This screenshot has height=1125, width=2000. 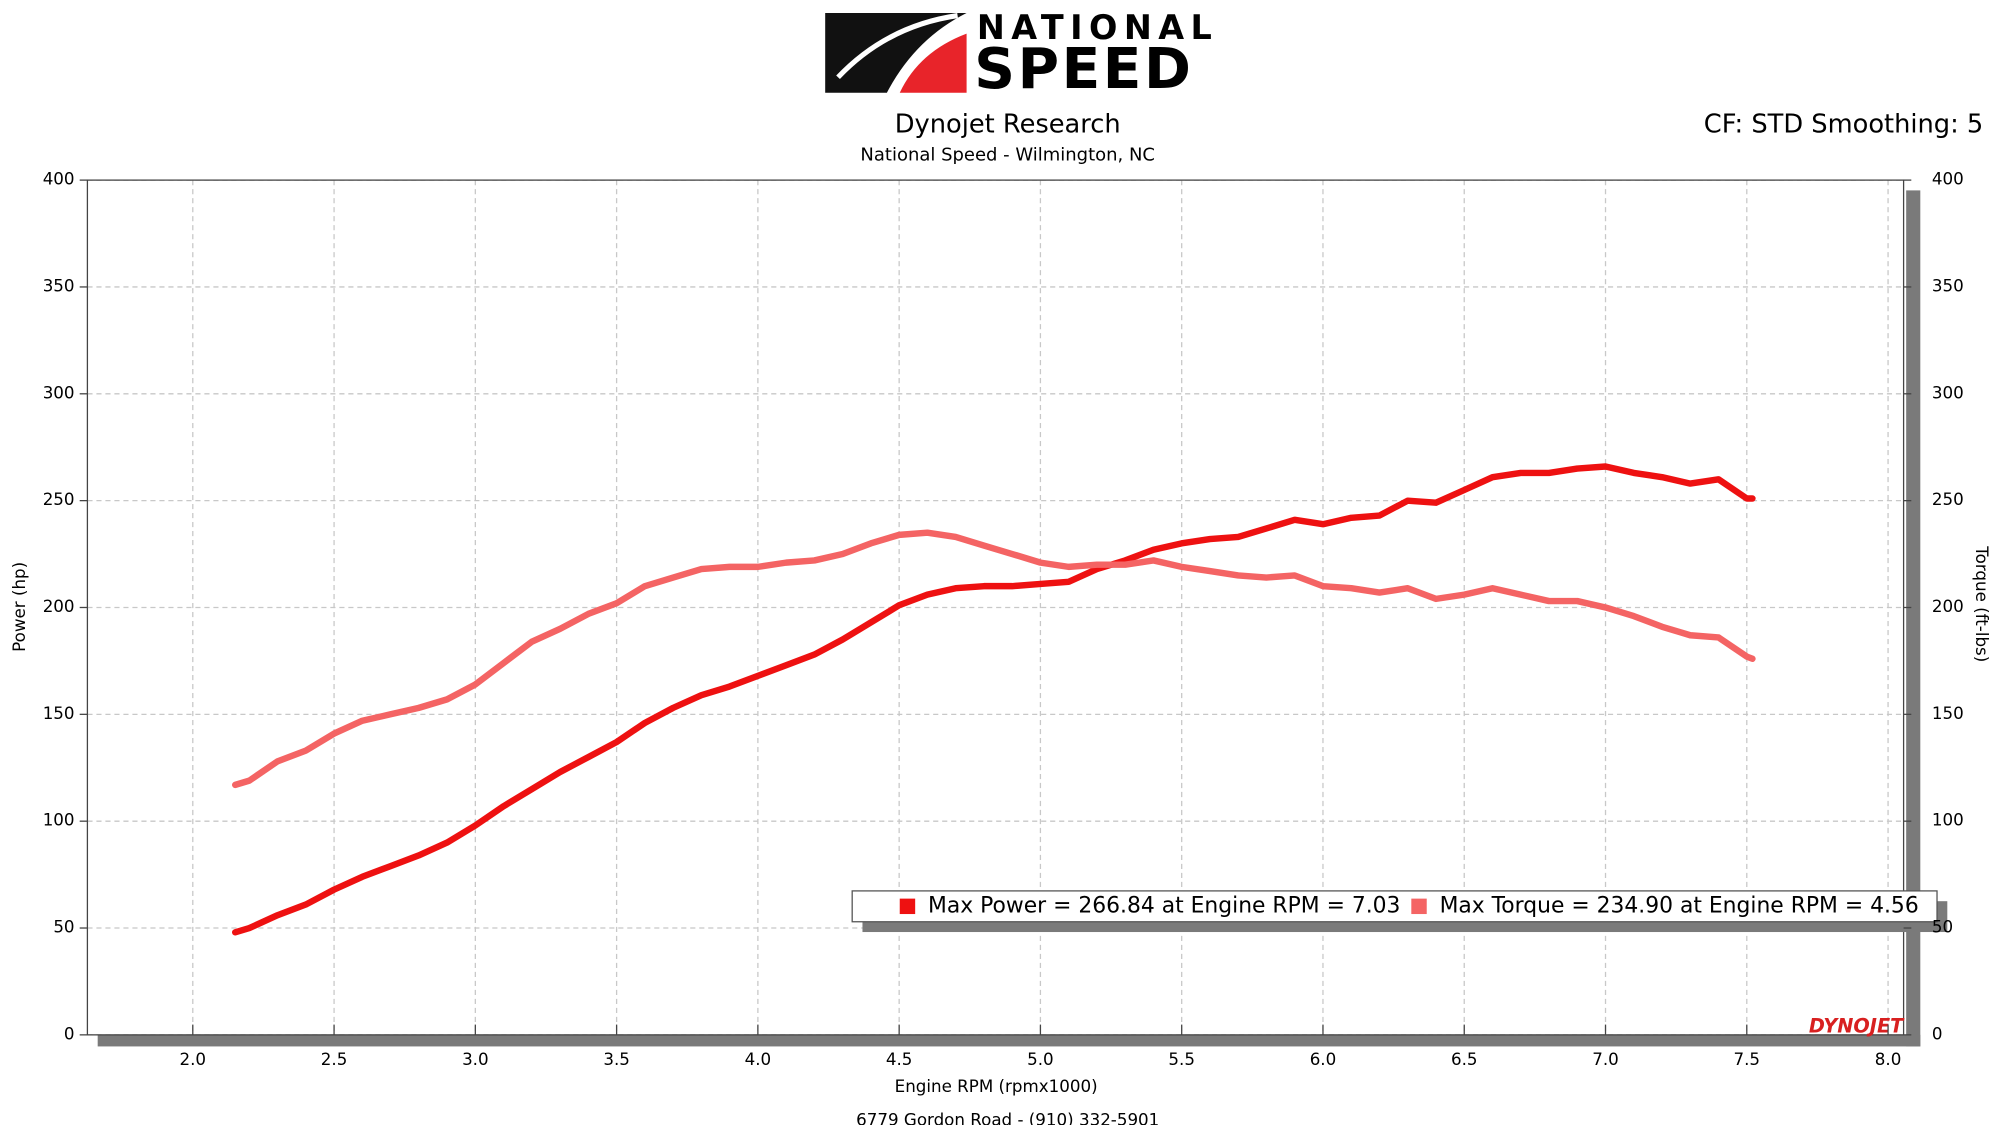 What do you see at coordinates (1948, 820) in the screenshot?
I see `y2-tick-label: 100` at bounding box center [1948, 820].